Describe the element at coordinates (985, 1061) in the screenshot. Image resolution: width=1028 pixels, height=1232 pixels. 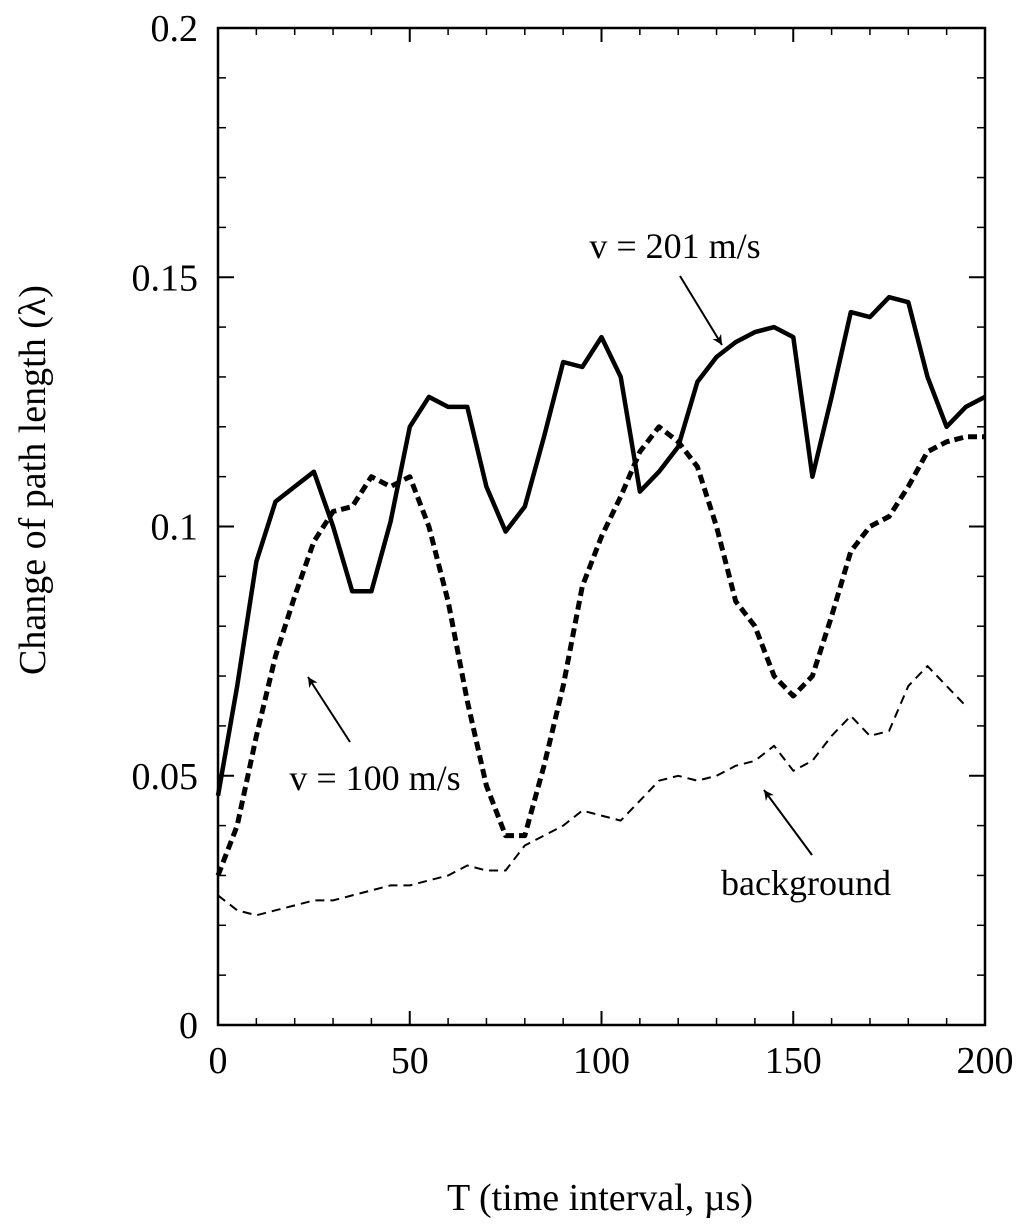
I see `x-tick-label: 200` at that location.